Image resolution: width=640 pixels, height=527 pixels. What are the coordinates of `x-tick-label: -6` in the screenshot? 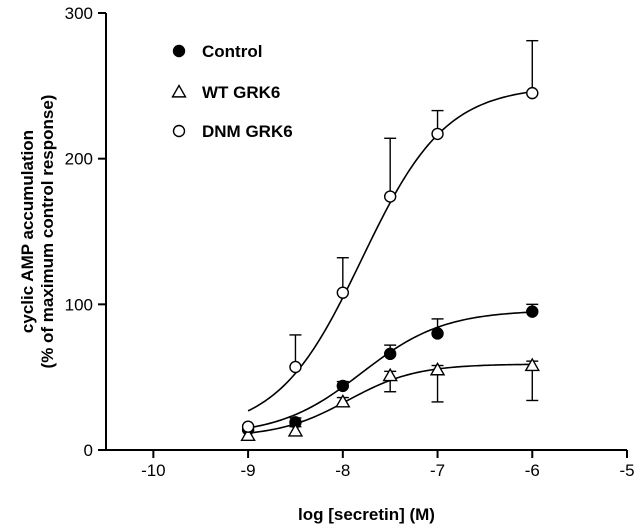 It's located at (532, 470).